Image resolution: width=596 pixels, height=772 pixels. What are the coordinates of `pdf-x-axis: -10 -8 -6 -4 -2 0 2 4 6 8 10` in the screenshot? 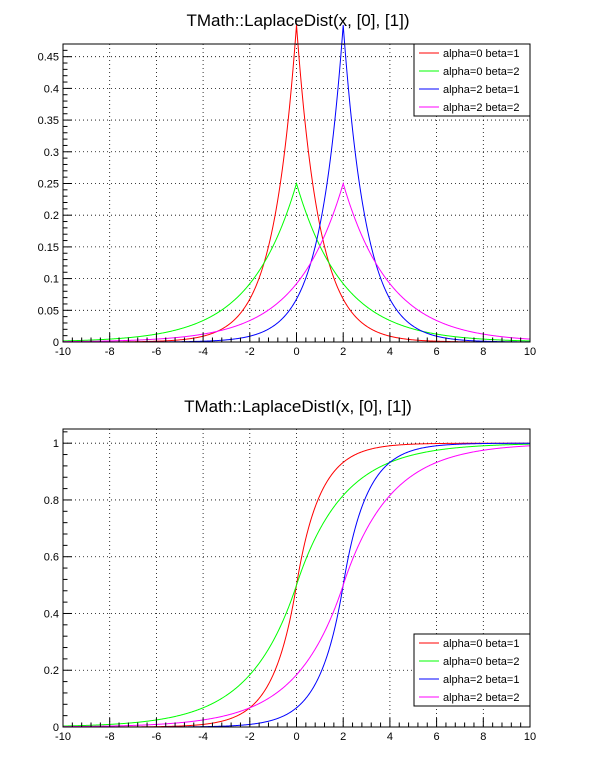 It's located at (295, 345).